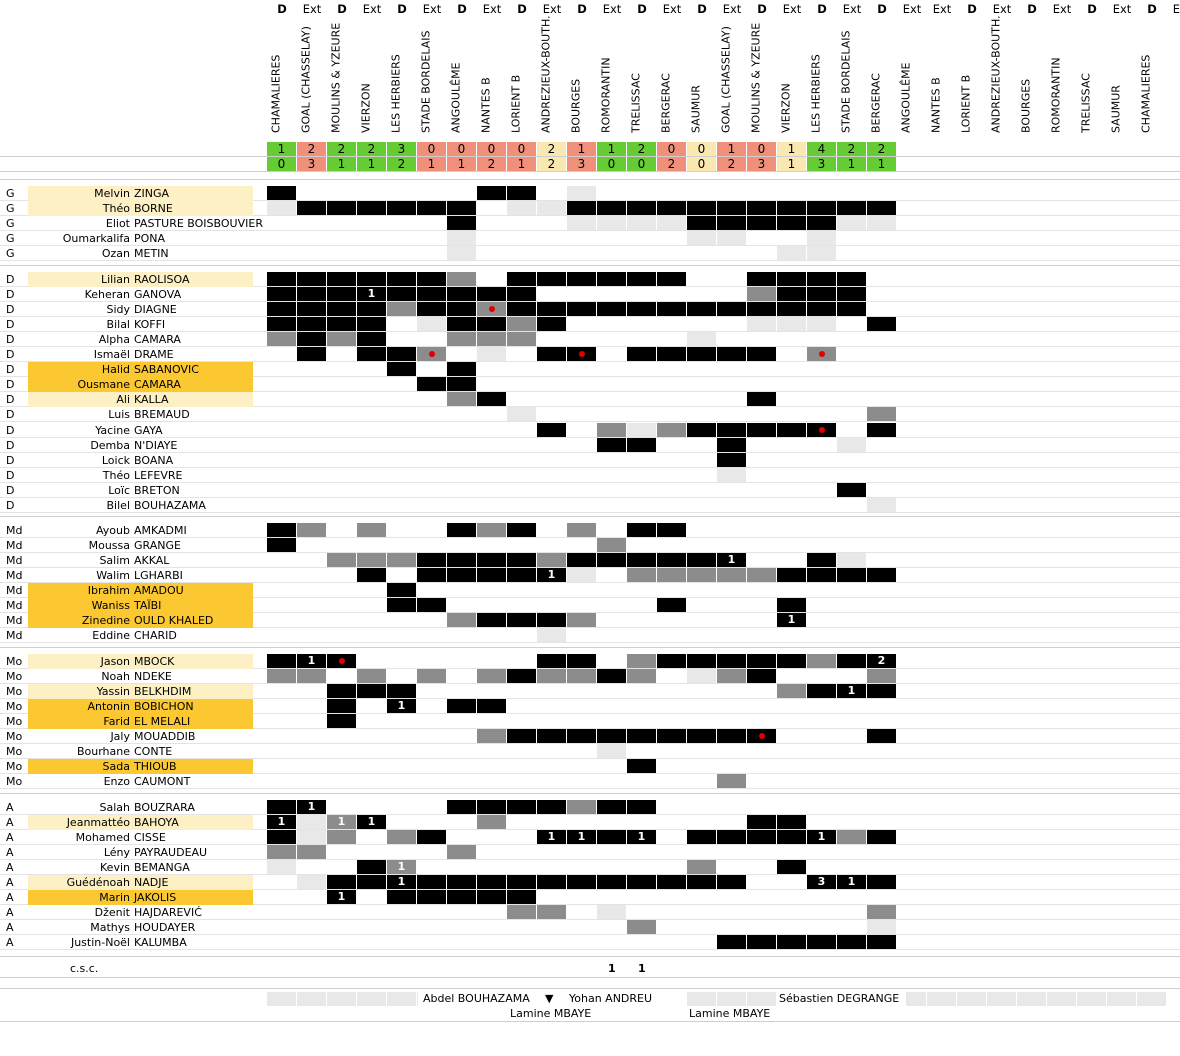 This screenshot has height=1056, width=1180. Describe the element at coordinates (140, 867) in the screenshot. I see `player-name: Kevin BEMANGA` at that location.